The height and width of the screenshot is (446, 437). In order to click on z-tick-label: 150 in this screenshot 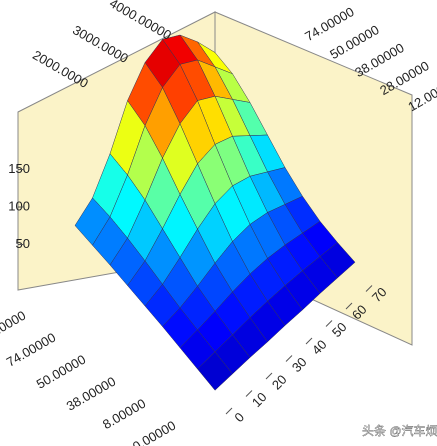, I will do `click(19, 168)`.